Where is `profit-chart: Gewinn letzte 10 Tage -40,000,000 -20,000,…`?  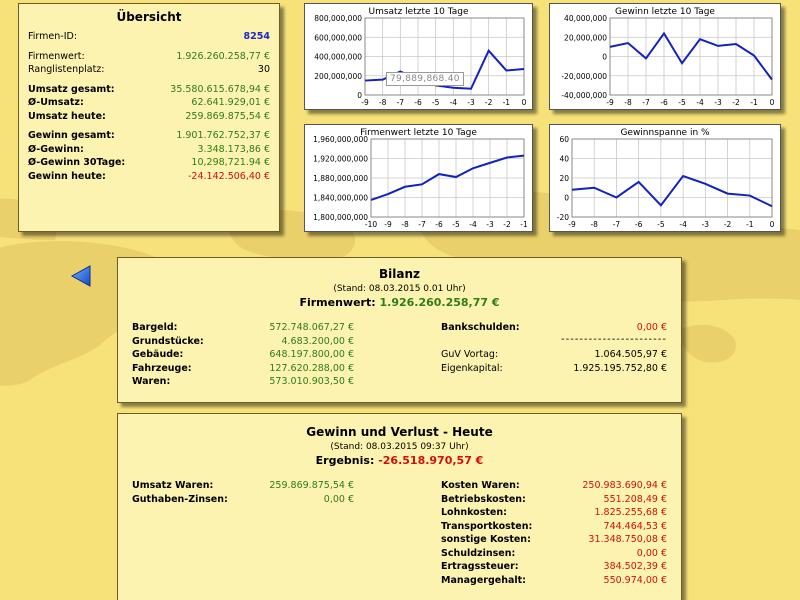 profit-chart: Gewinn letzte 10 Tage -40,000,000 -20,000,… is located at coordinates (665, 56).